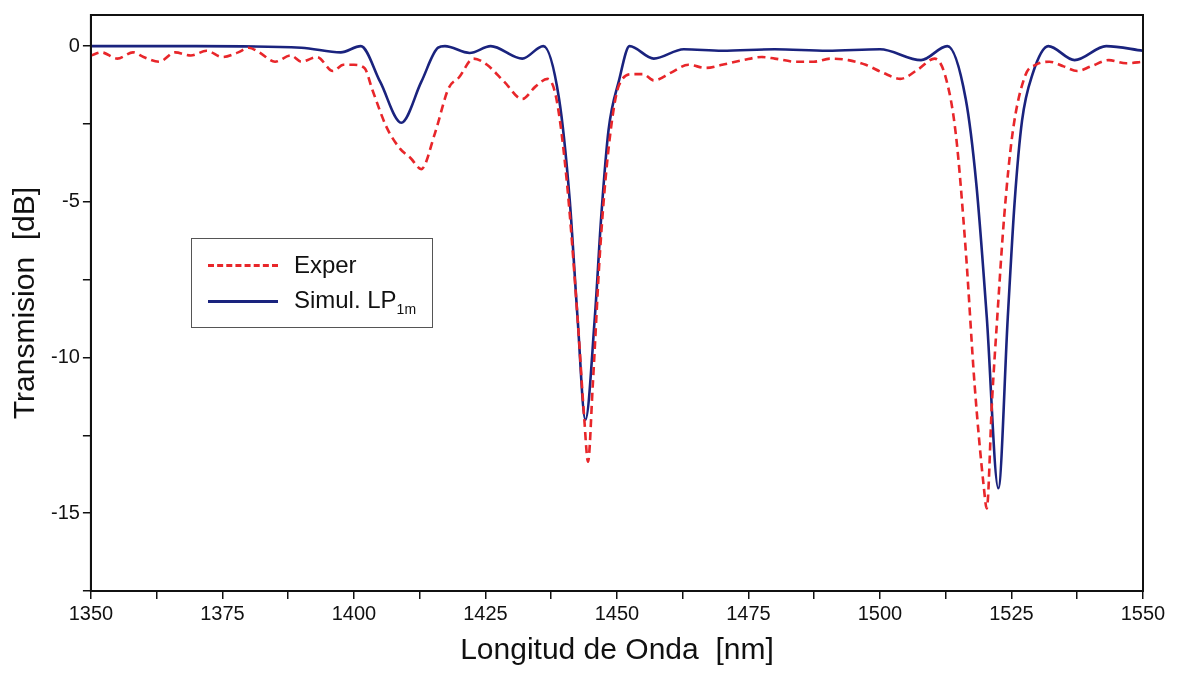 The width and height of the screenshot is (1178, 677). I want to click on x-tick-label: 1450, so click(617, 612).